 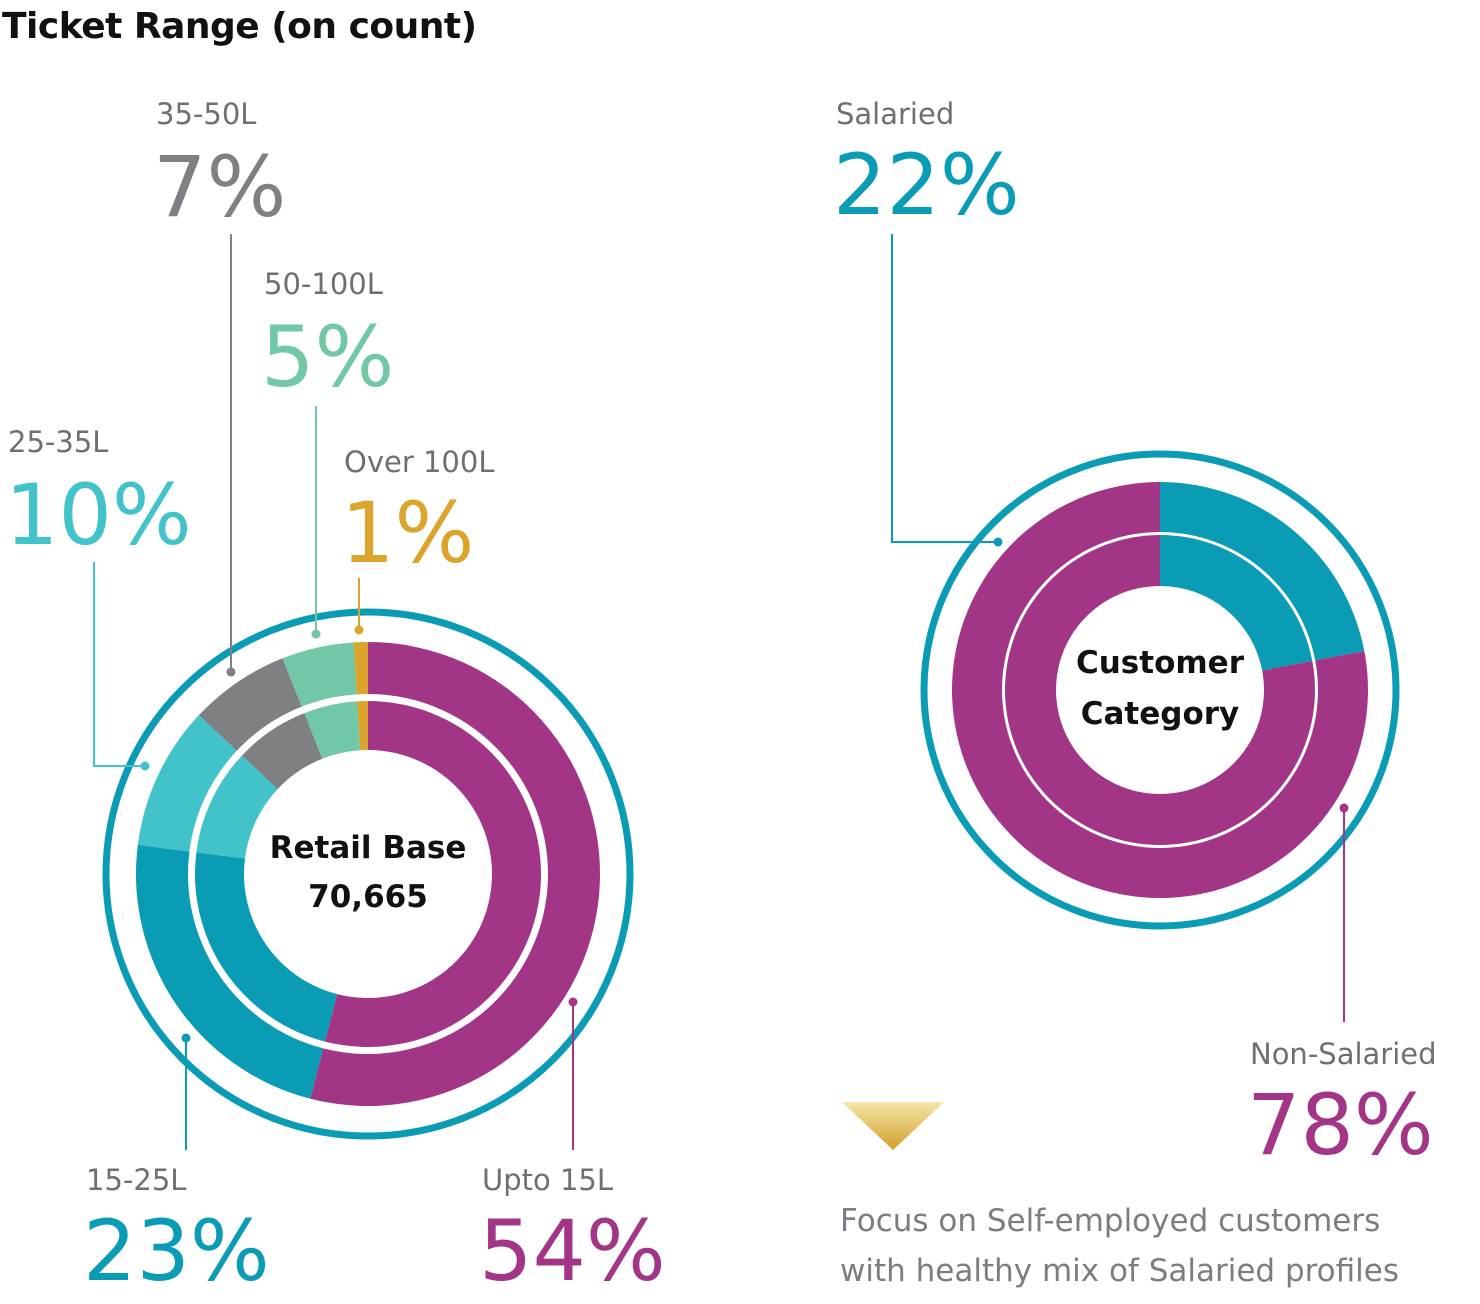 What do you see at coordinates (282, 751) in the screenshot?
I see `slice-inner-35-50l` at bounding box center [282, 751].